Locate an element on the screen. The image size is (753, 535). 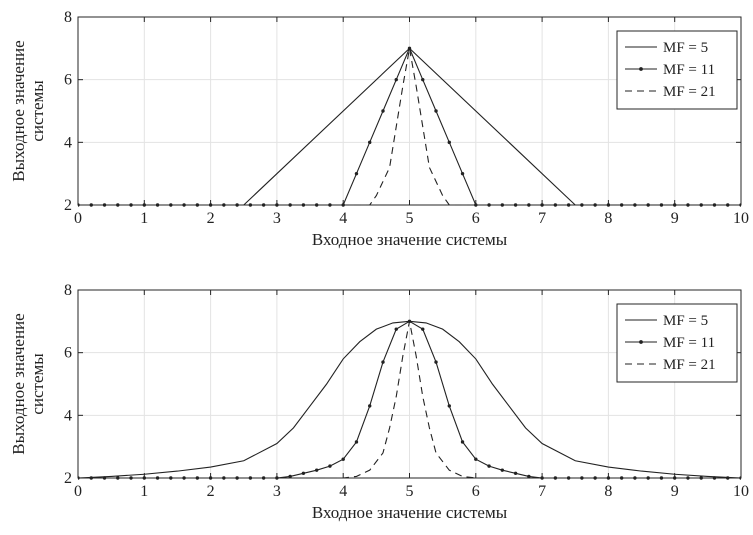
y-axis-label-line: Выходное значение is located at coordinates (18, 110).